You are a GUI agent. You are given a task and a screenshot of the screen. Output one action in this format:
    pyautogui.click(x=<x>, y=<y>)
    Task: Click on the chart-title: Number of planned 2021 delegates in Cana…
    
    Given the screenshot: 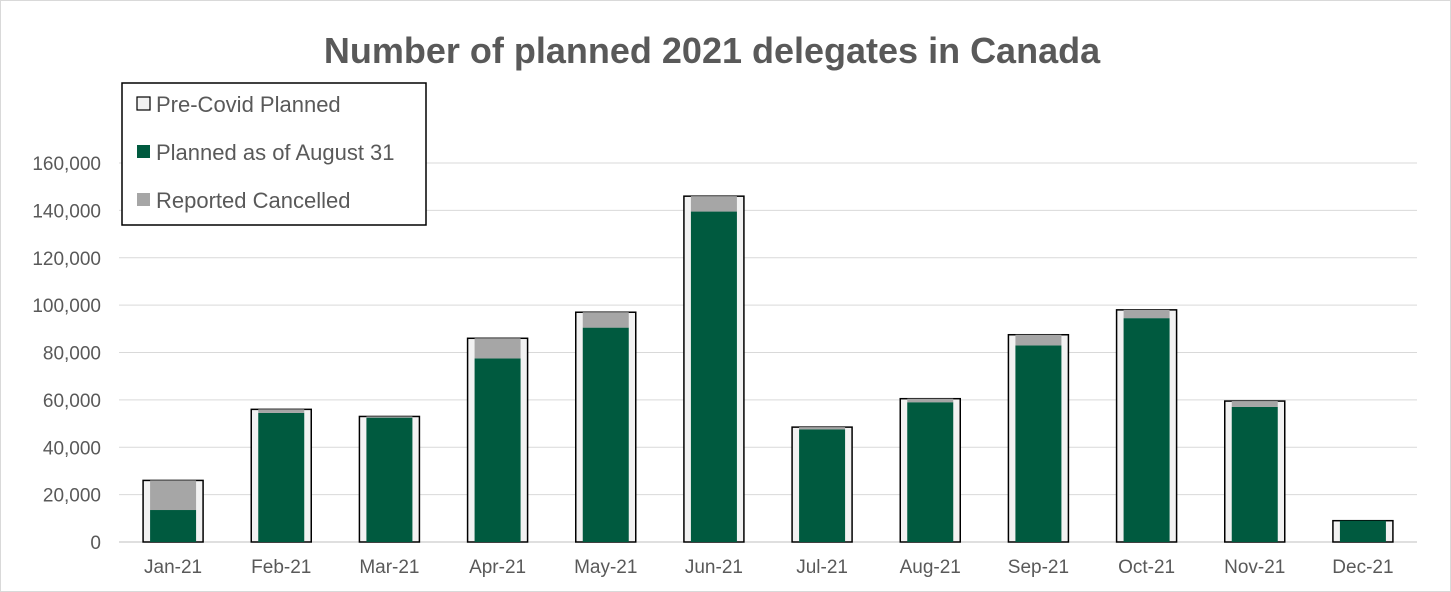 What is the action you would take?
    pyautogui.click(x=712, y=50)
    